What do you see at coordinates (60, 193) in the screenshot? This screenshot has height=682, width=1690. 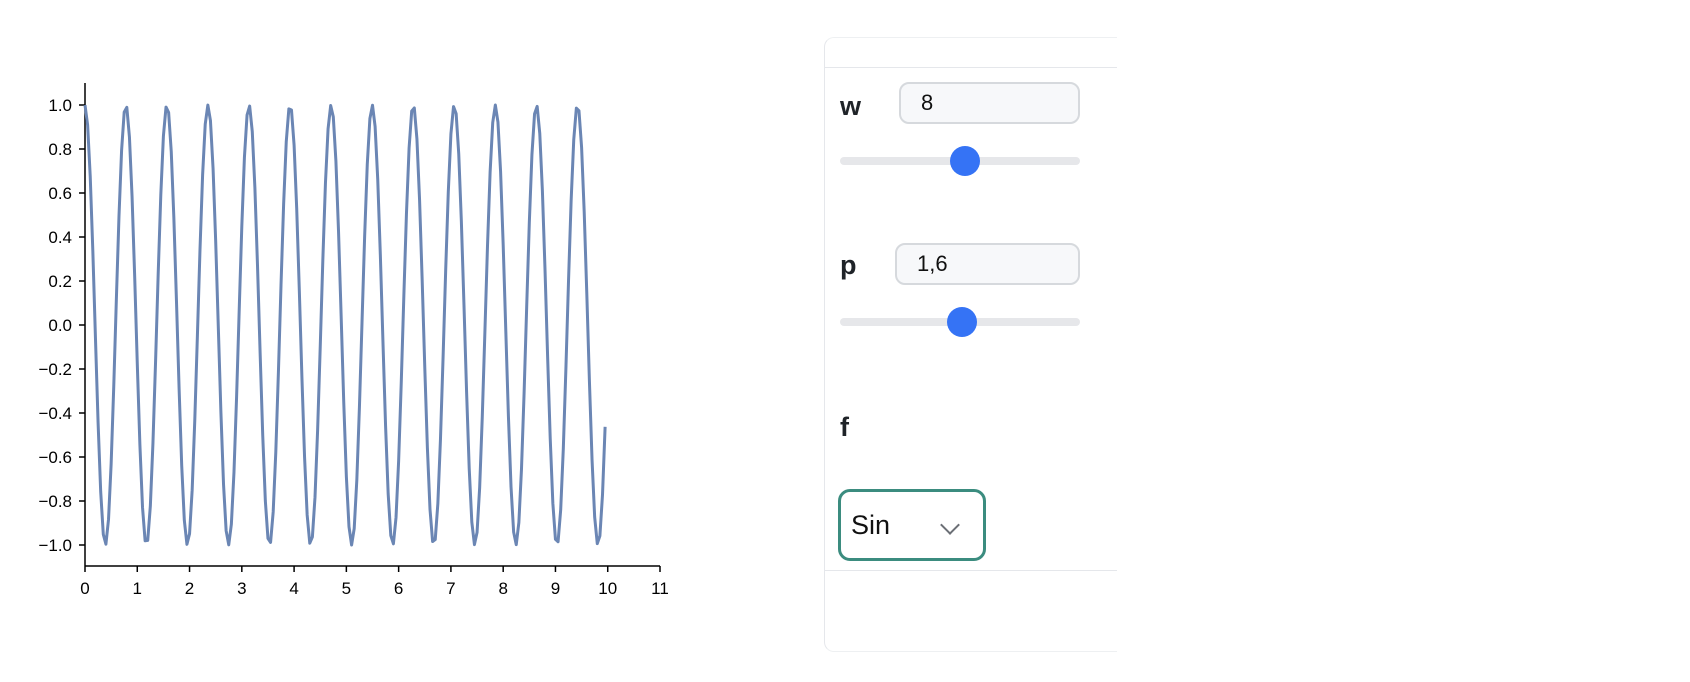 I see `y-tick-label: 0.6` at bounding box center [60, 193].